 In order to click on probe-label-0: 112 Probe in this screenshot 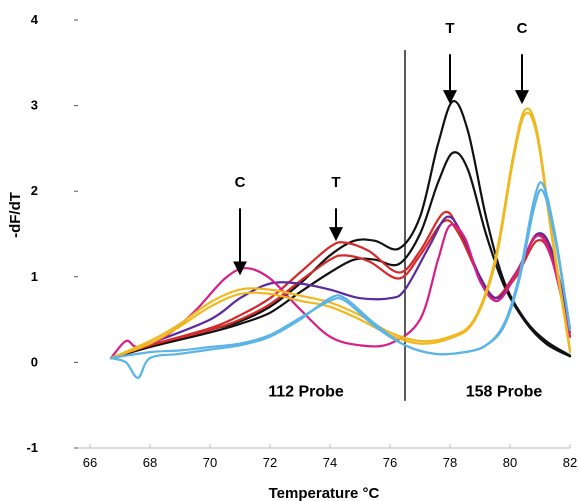, I will do `click(306, 392)`.